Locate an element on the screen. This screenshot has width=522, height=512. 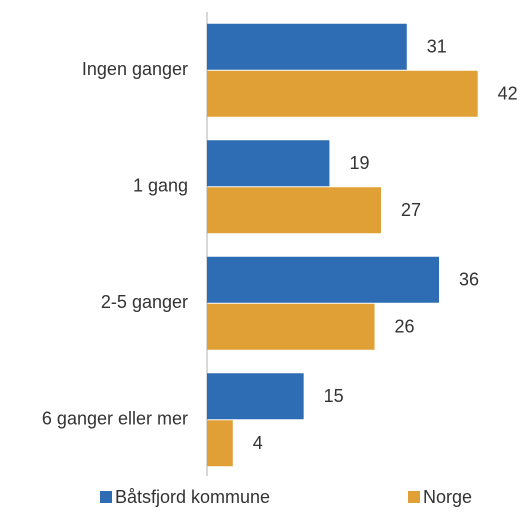
y-tick-label: 6 ganger eller mer is located at coordinates (115, 419).